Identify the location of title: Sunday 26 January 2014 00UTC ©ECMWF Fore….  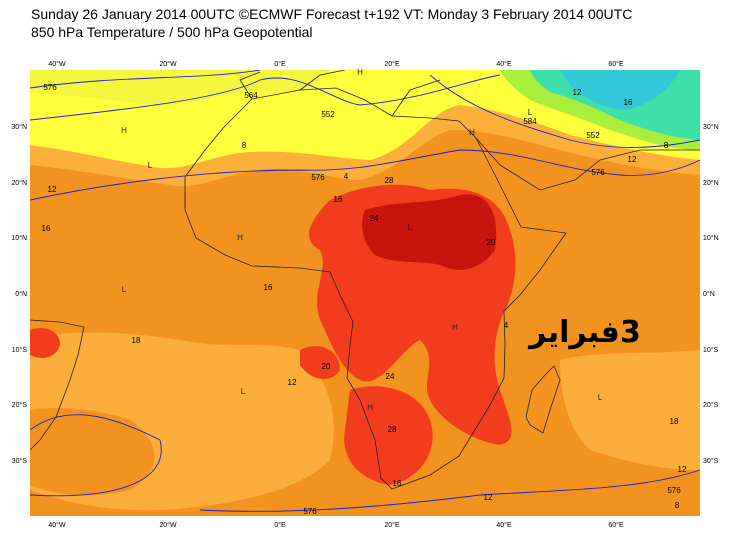
(332, 14).